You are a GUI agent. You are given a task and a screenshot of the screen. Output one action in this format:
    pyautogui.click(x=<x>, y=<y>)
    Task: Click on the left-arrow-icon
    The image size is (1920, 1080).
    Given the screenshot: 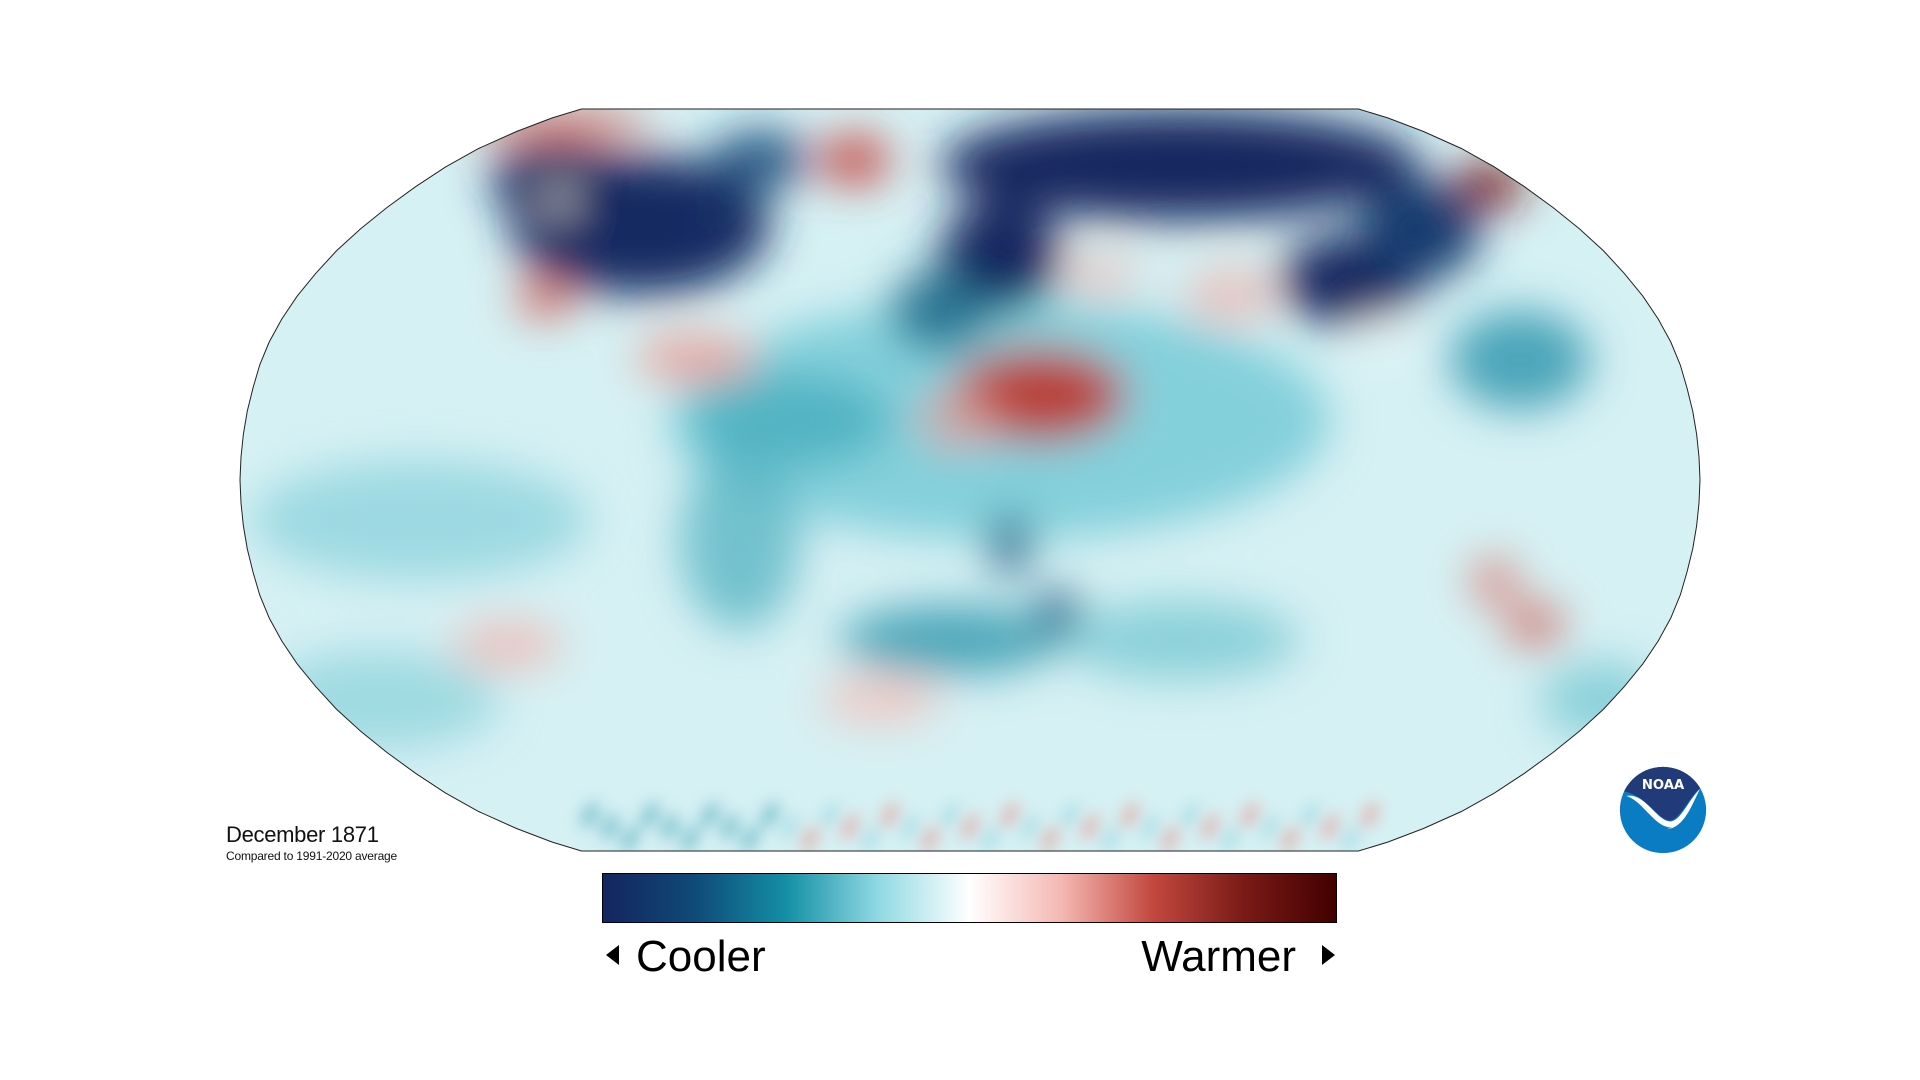 What is the action you would take?
    pyautogui.click(x=612, y=955)
    